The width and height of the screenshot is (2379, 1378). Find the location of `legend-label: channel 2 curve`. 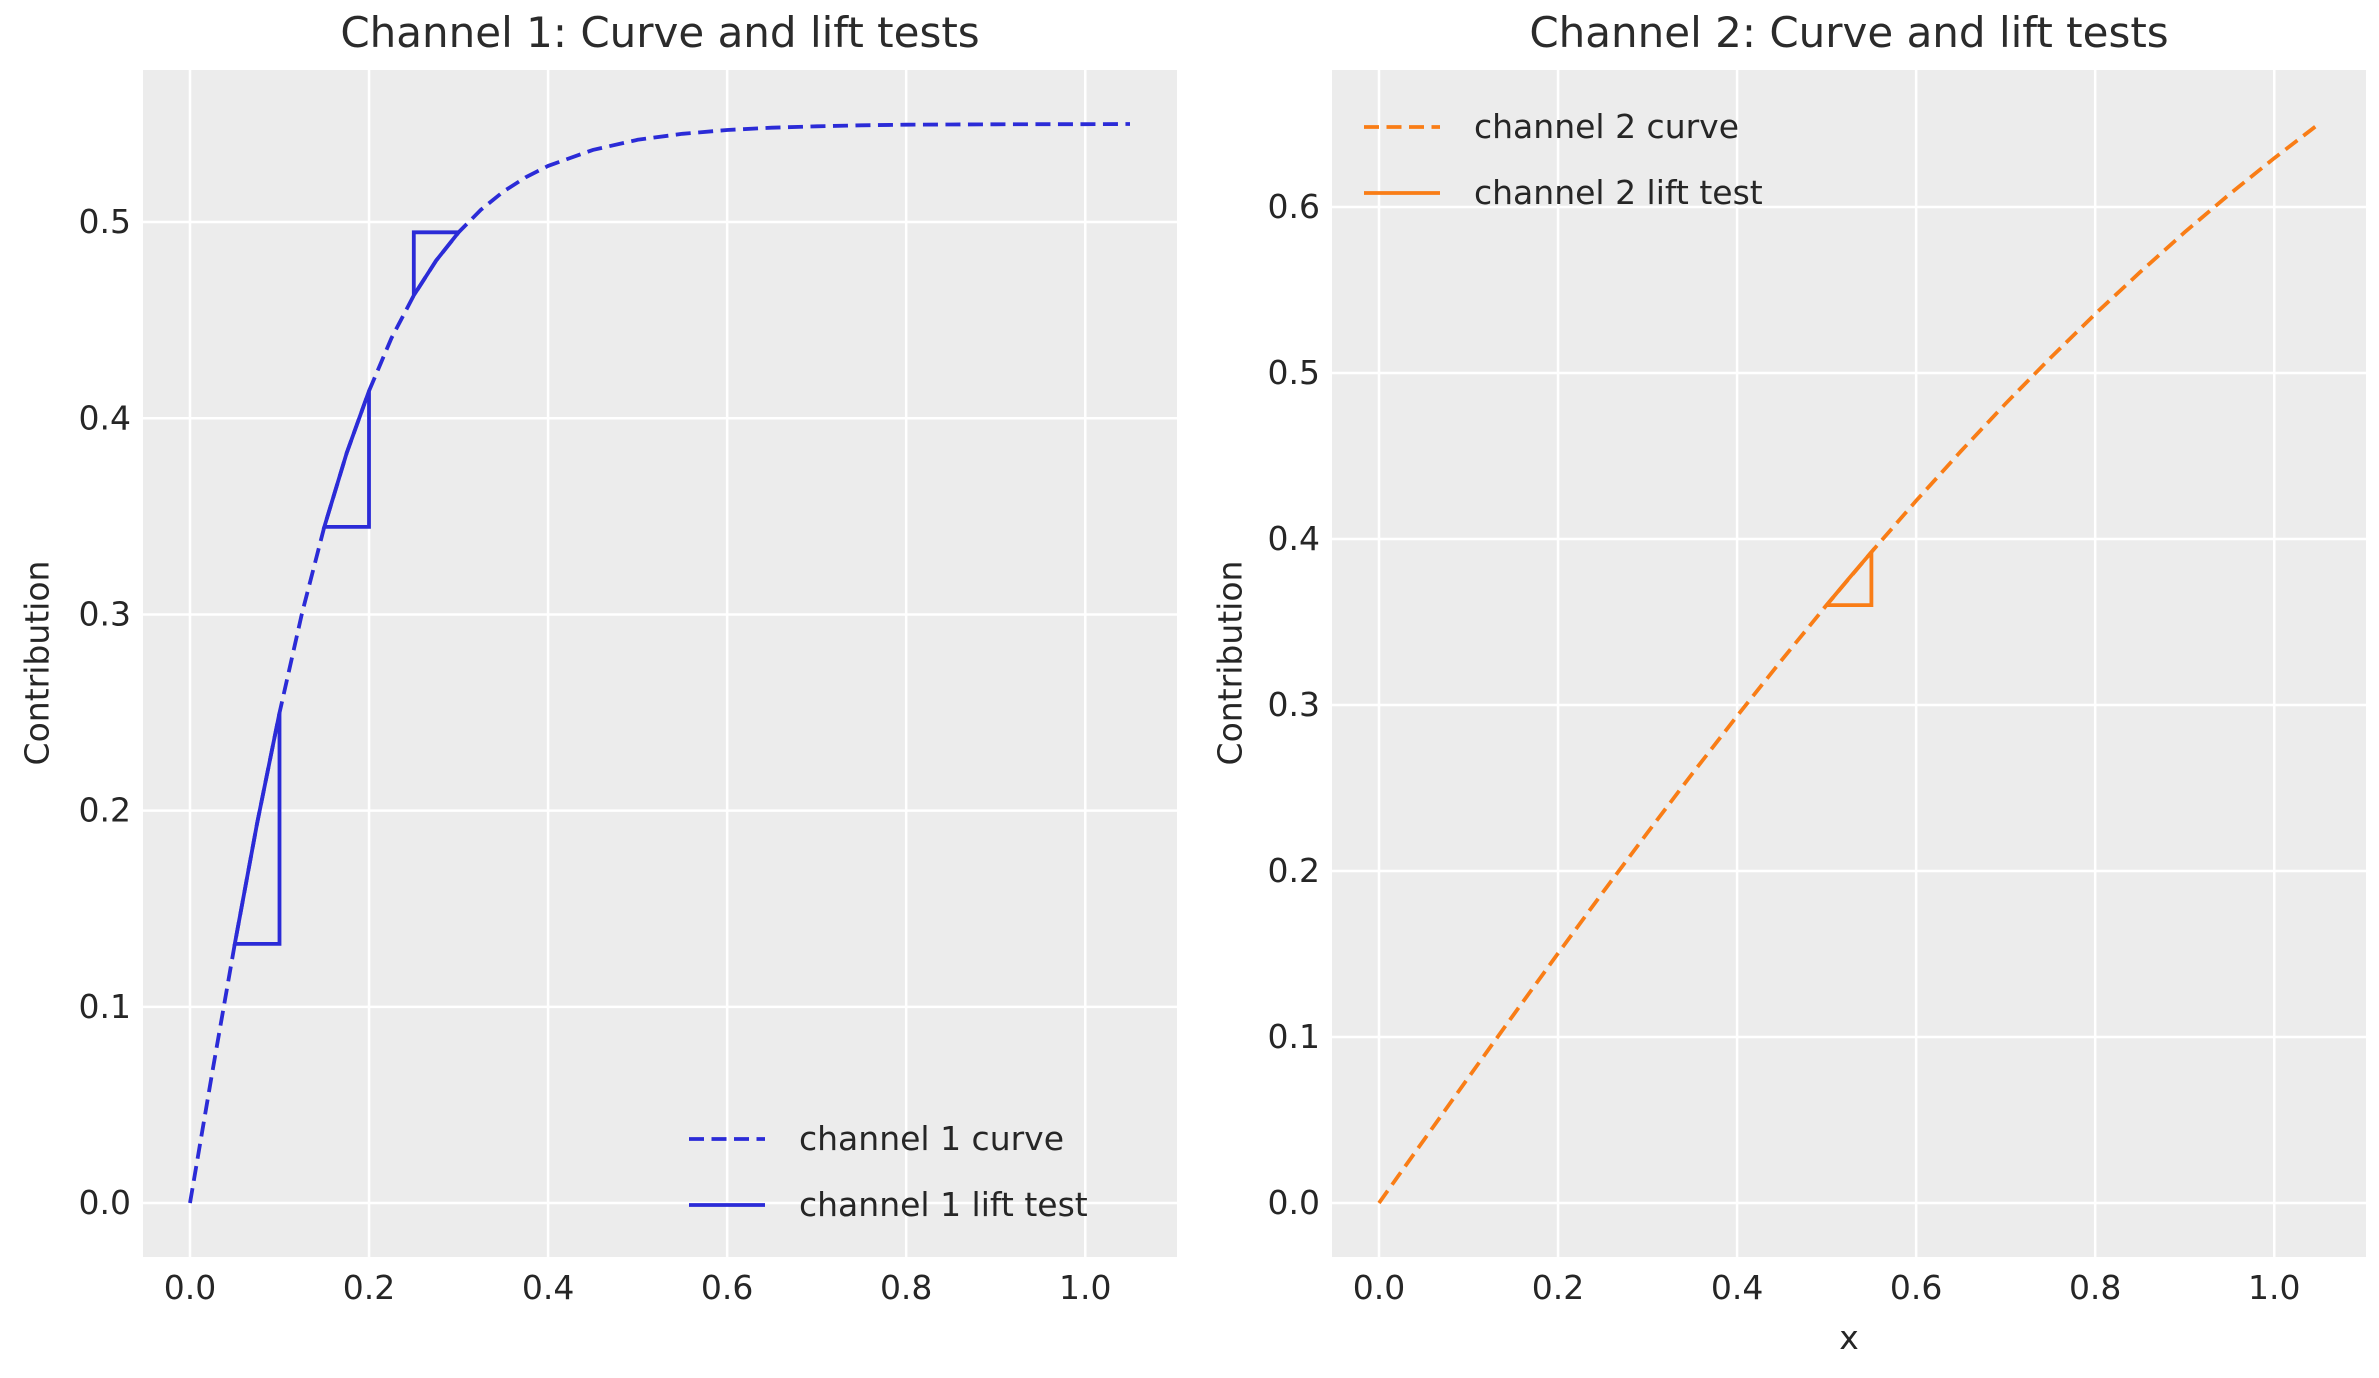

legend-label: channel 2 curve is located at coordinates (1606, 126).